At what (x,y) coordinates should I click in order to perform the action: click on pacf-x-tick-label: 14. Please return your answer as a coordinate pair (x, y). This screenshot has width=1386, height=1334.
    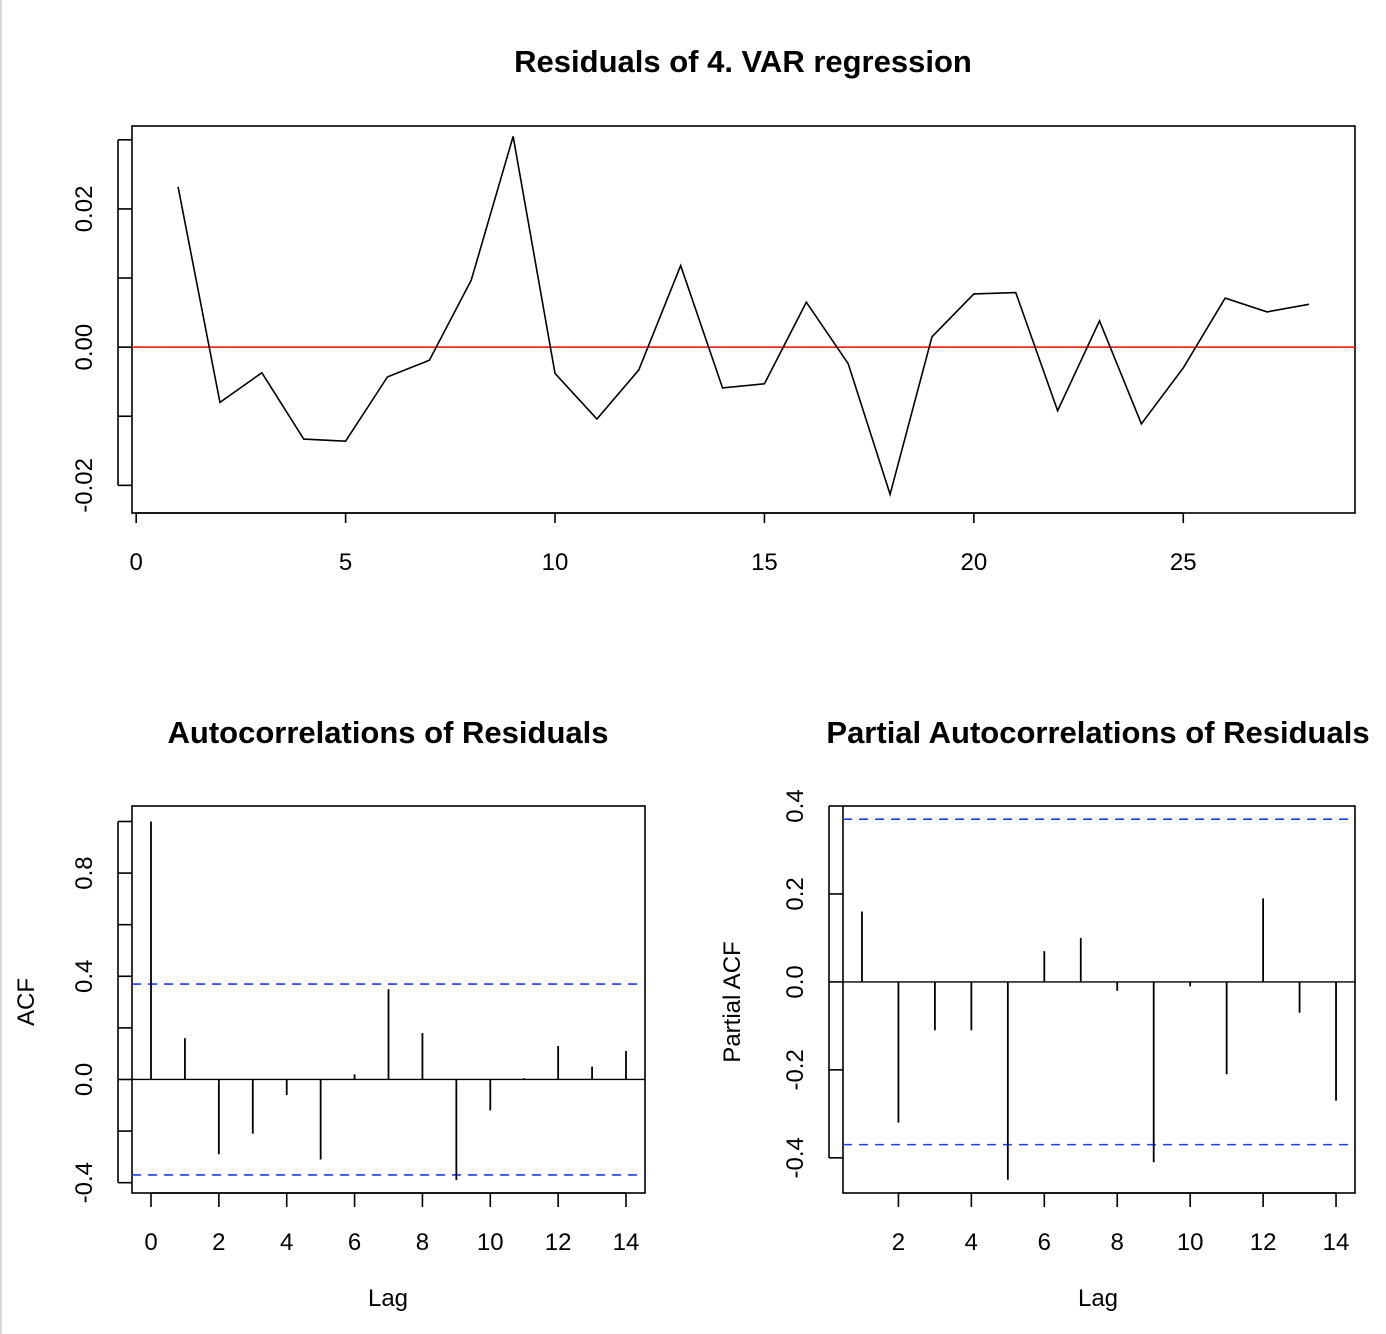
    Looking at the image, I should click on (1336, 1242).